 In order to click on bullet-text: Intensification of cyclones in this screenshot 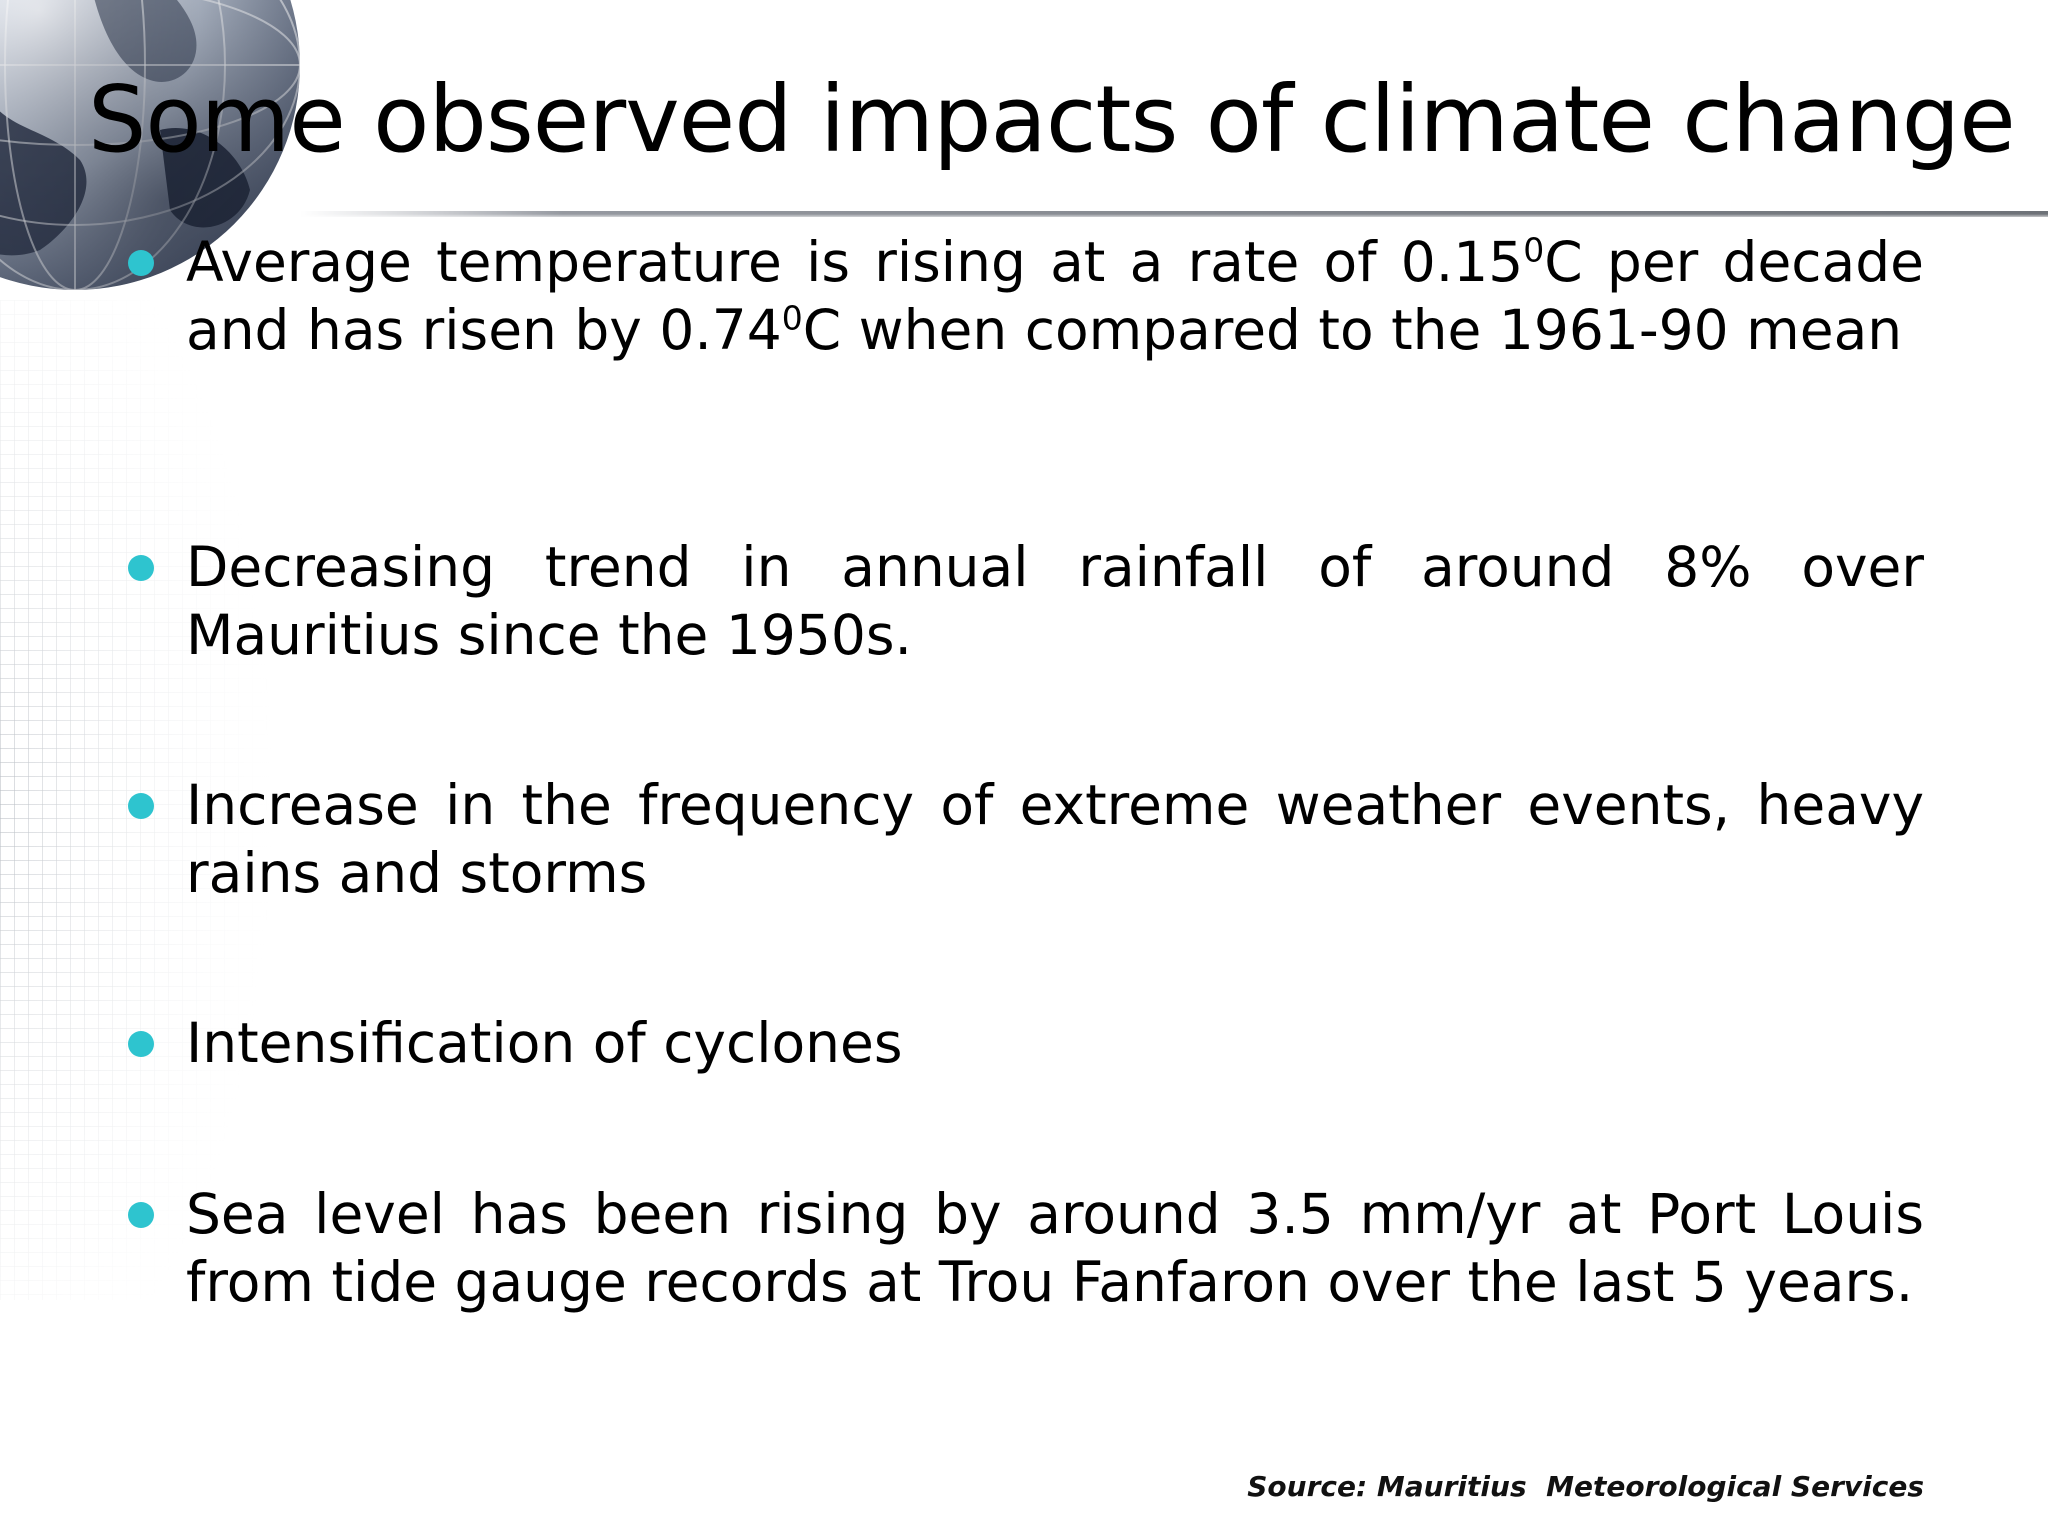, I will do `click(544, 1043)`.